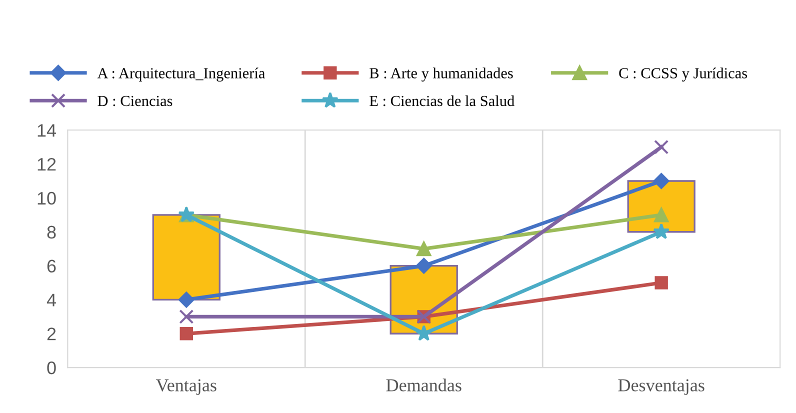 The width and height of the screenshot is (796, 413). What do you see at coordinates (51, 300) in the screenshot?
I see `y-tick-label: 4` at bounding box center [51, 300].